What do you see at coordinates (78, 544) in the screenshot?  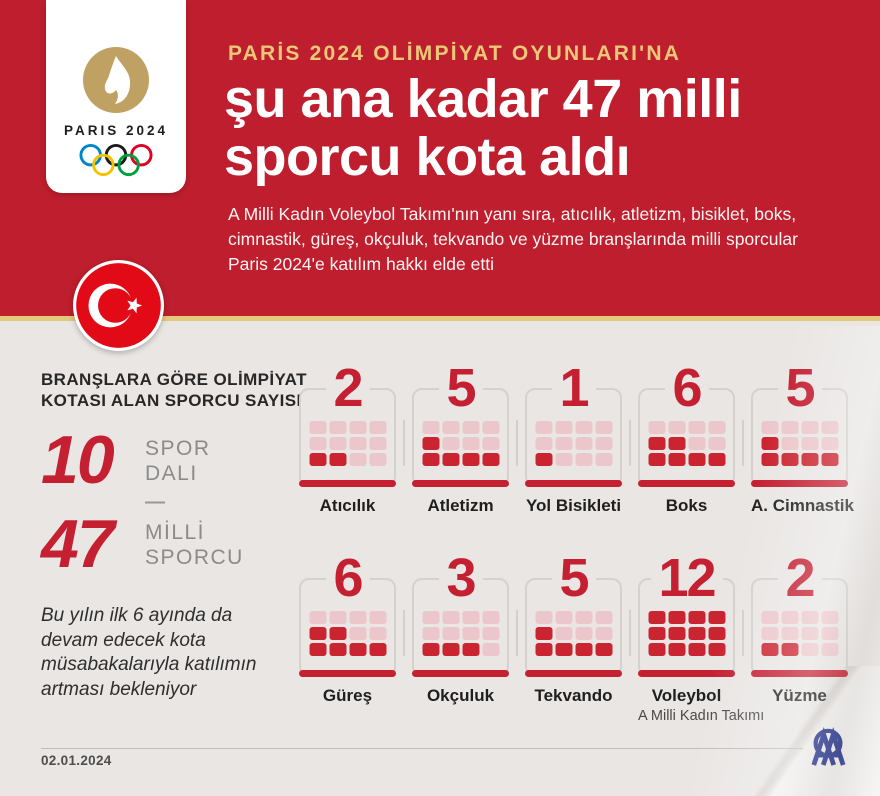 I see `national-athletes-count: 47` at bounding box center [78, 544].